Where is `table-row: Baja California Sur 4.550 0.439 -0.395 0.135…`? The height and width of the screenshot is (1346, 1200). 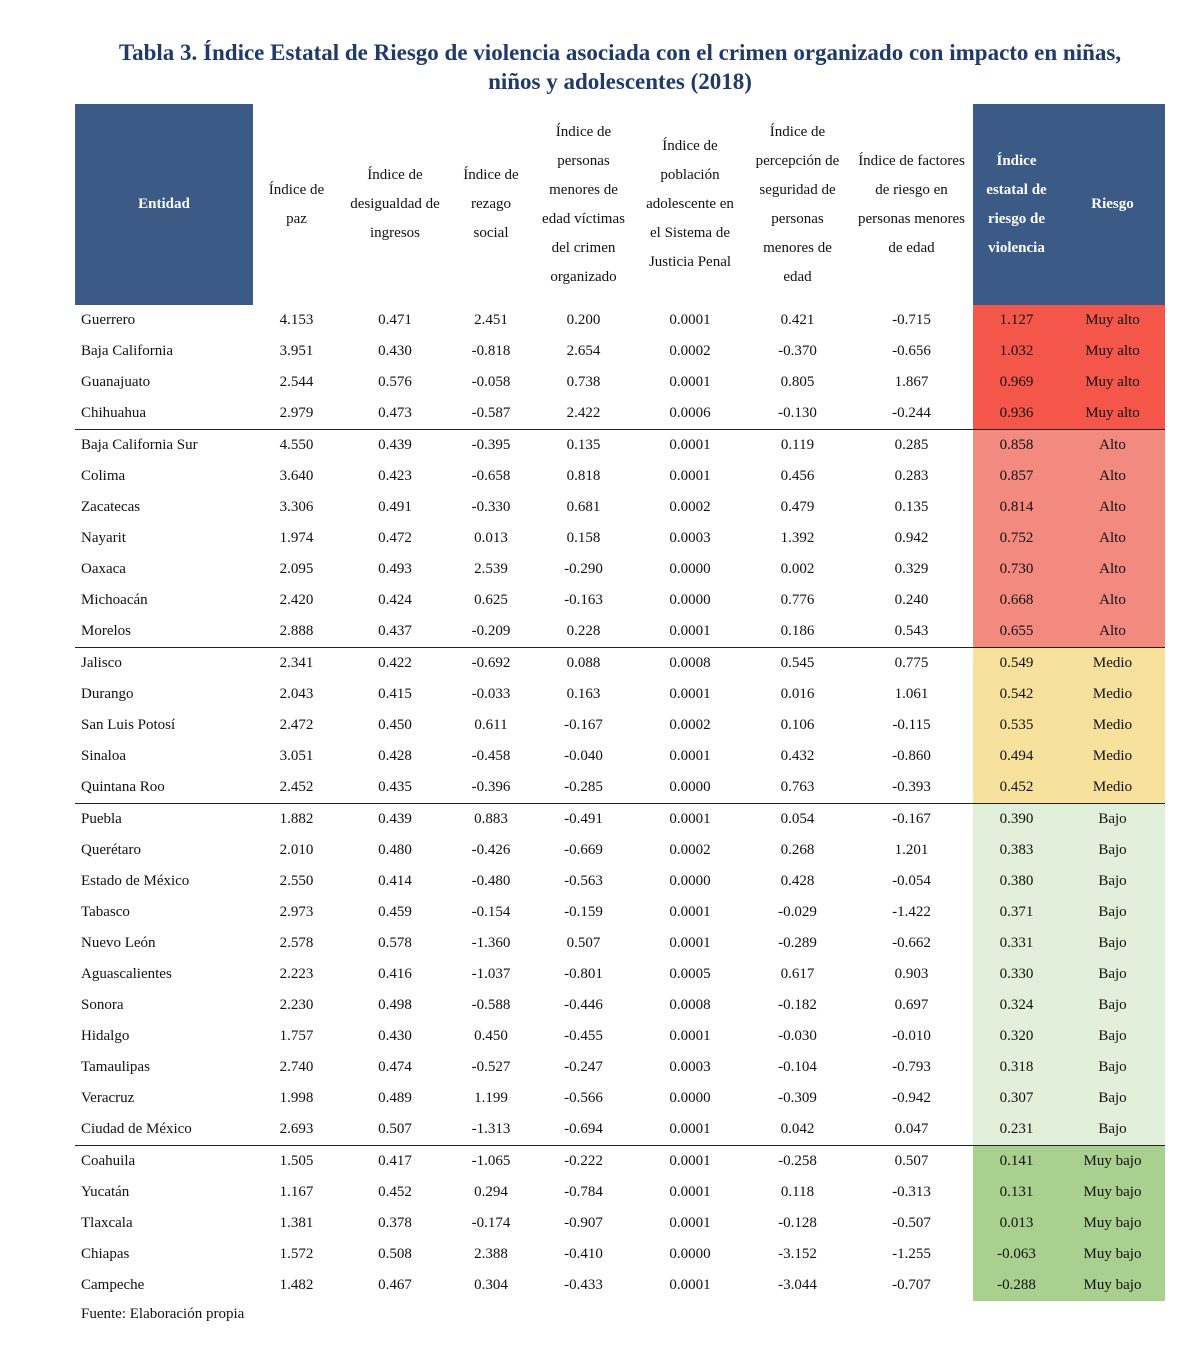
table-row: Baja California Sur 4.550 0.439 -0.395 0.135… is located at coordinates (620, 445).